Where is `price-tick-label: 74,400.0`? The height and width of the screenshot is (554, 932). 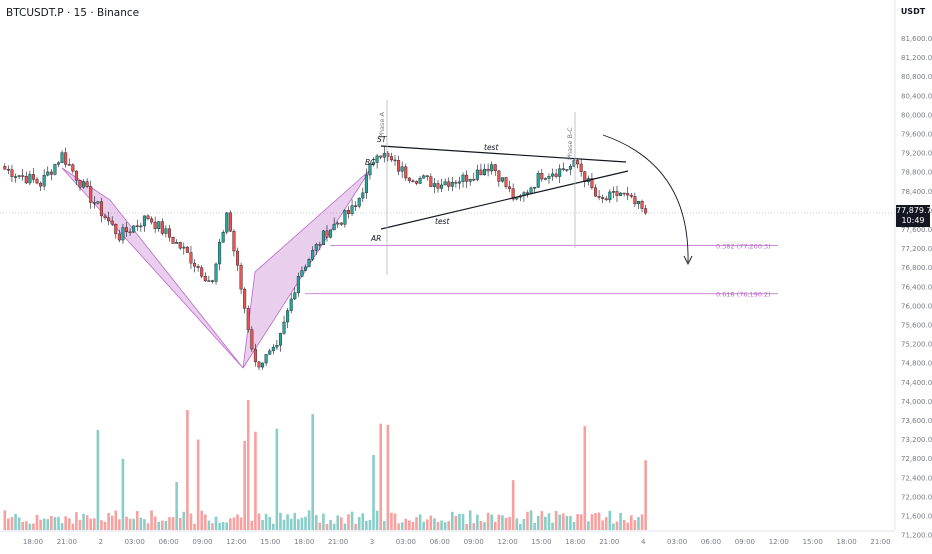
price-tick-label: 74,400.0 is located at coordinates (916, 383).